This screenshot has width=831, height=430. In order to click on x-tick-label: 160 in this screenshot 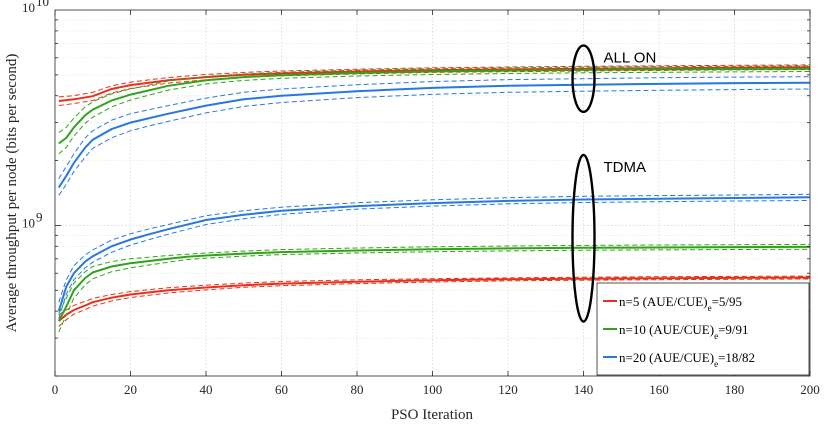, I will do `click(659, 389)`.